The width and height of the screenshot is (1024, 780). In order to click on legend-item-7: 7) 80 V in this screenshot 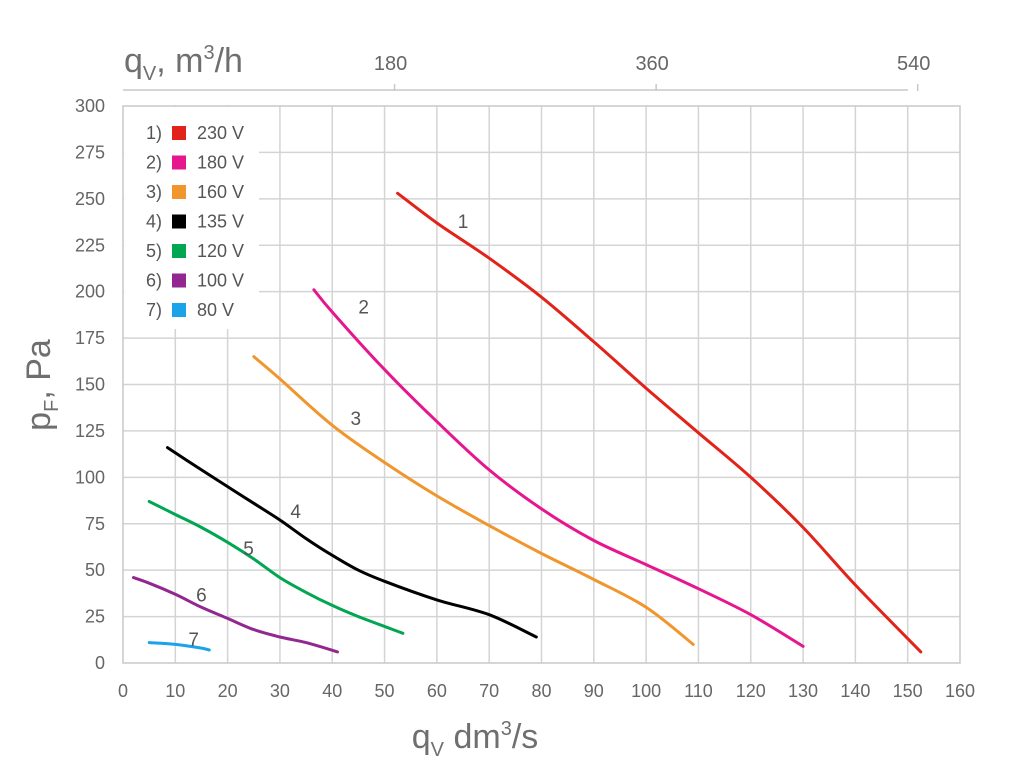, I will do `click(190, 310)`.